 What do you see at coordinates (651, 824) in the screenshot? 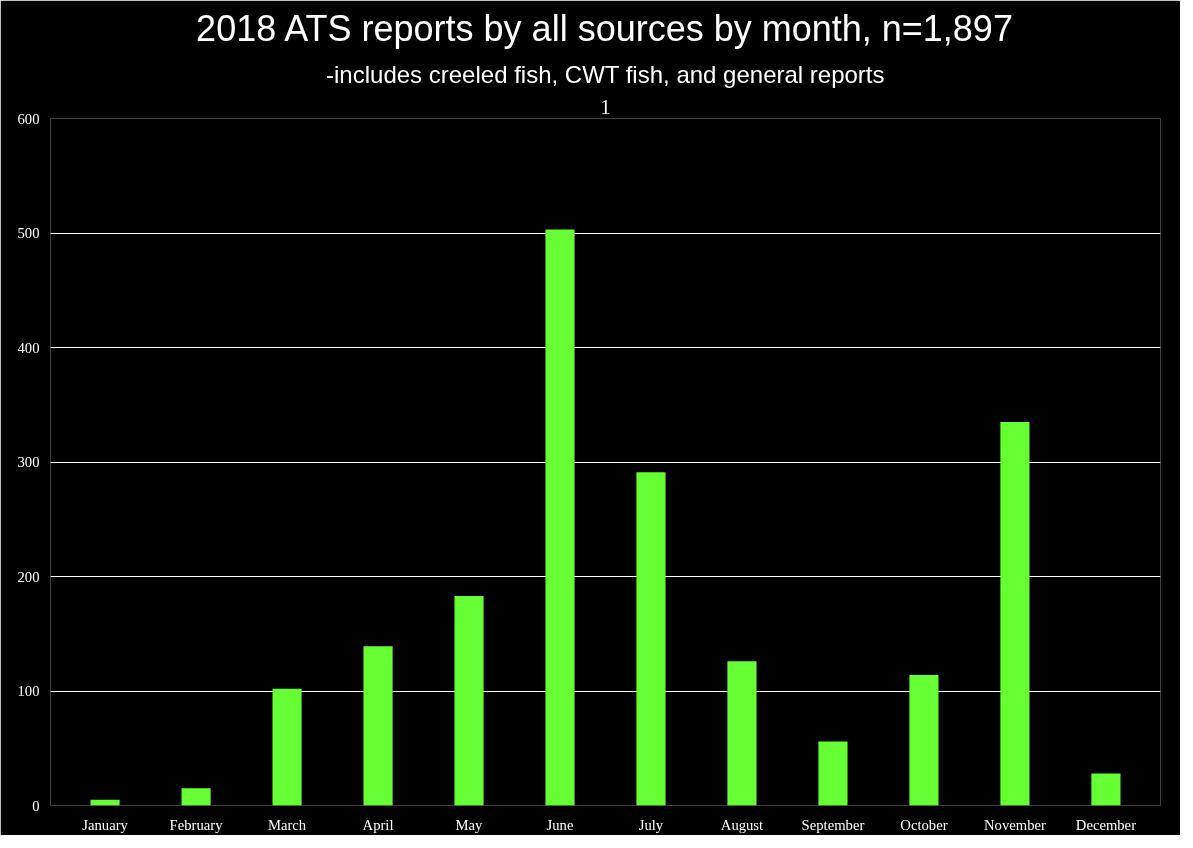
I see `x-tick-label: July` at bounding box center [651, 824].